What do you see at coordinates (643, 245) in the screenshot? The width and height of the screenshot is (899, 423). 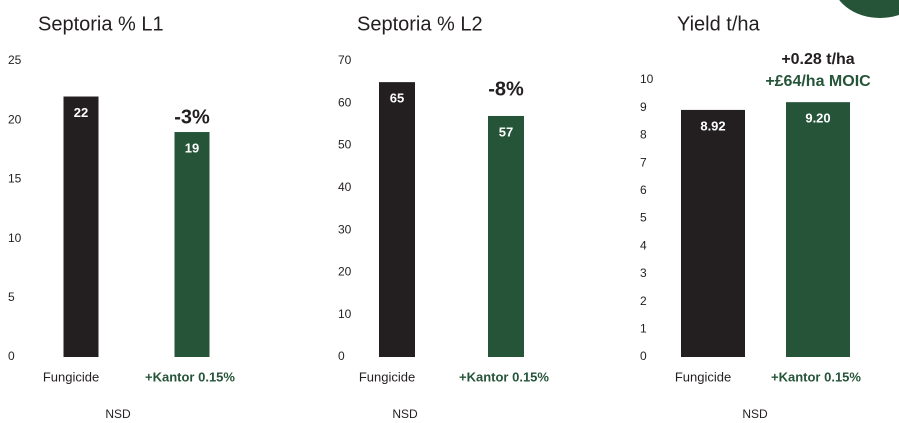 I see `y-tick-label: 4` at bounding box center [643, 245].